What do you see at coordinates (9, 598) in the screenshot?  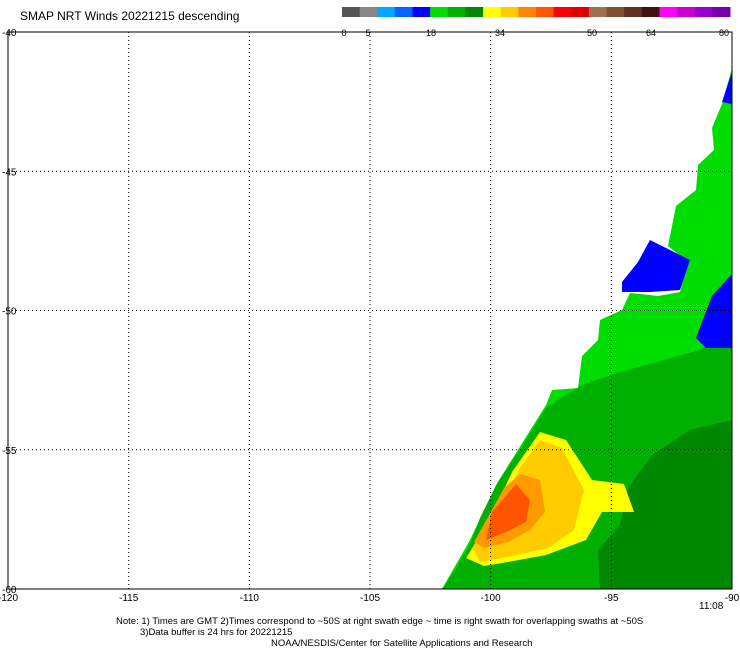 I see `longitude-tick-label: -120` at bounding box center [9, 598].